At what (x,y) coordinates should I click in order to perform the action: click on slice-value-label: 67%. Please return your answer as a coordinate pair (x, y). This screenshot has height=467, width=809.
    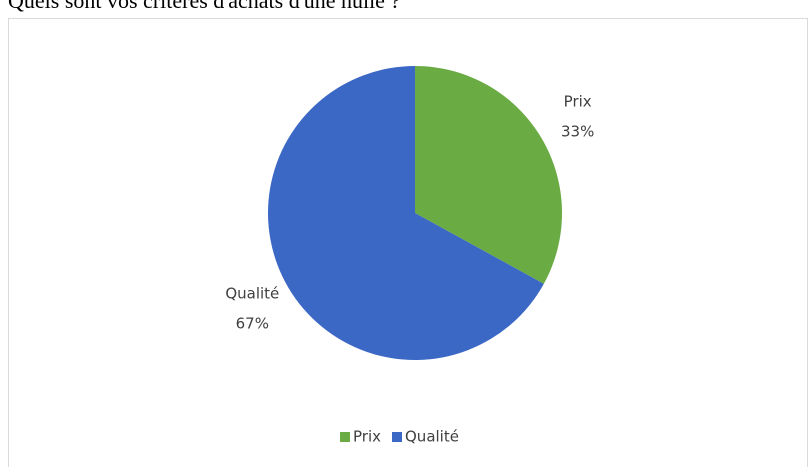
    Looking at the image, I should click on (252, 324).